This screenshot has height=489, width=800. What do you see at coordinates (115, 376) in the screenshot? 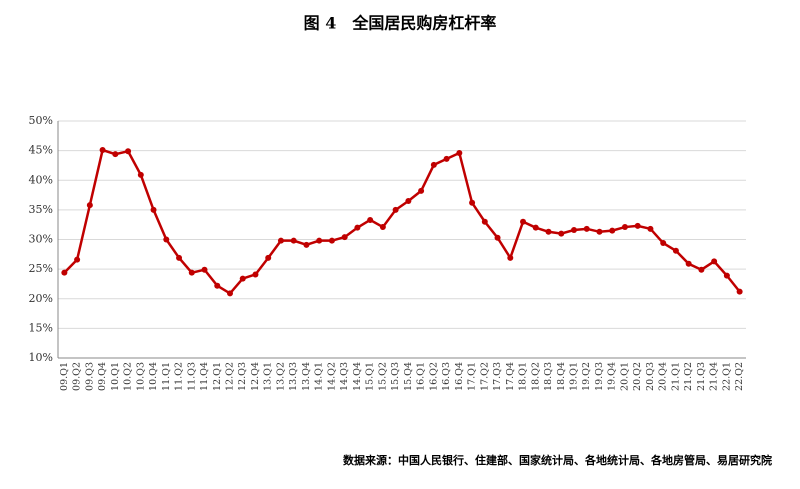
I see `x-tick-label: 10.Q1` at bounding box center [115, 376].